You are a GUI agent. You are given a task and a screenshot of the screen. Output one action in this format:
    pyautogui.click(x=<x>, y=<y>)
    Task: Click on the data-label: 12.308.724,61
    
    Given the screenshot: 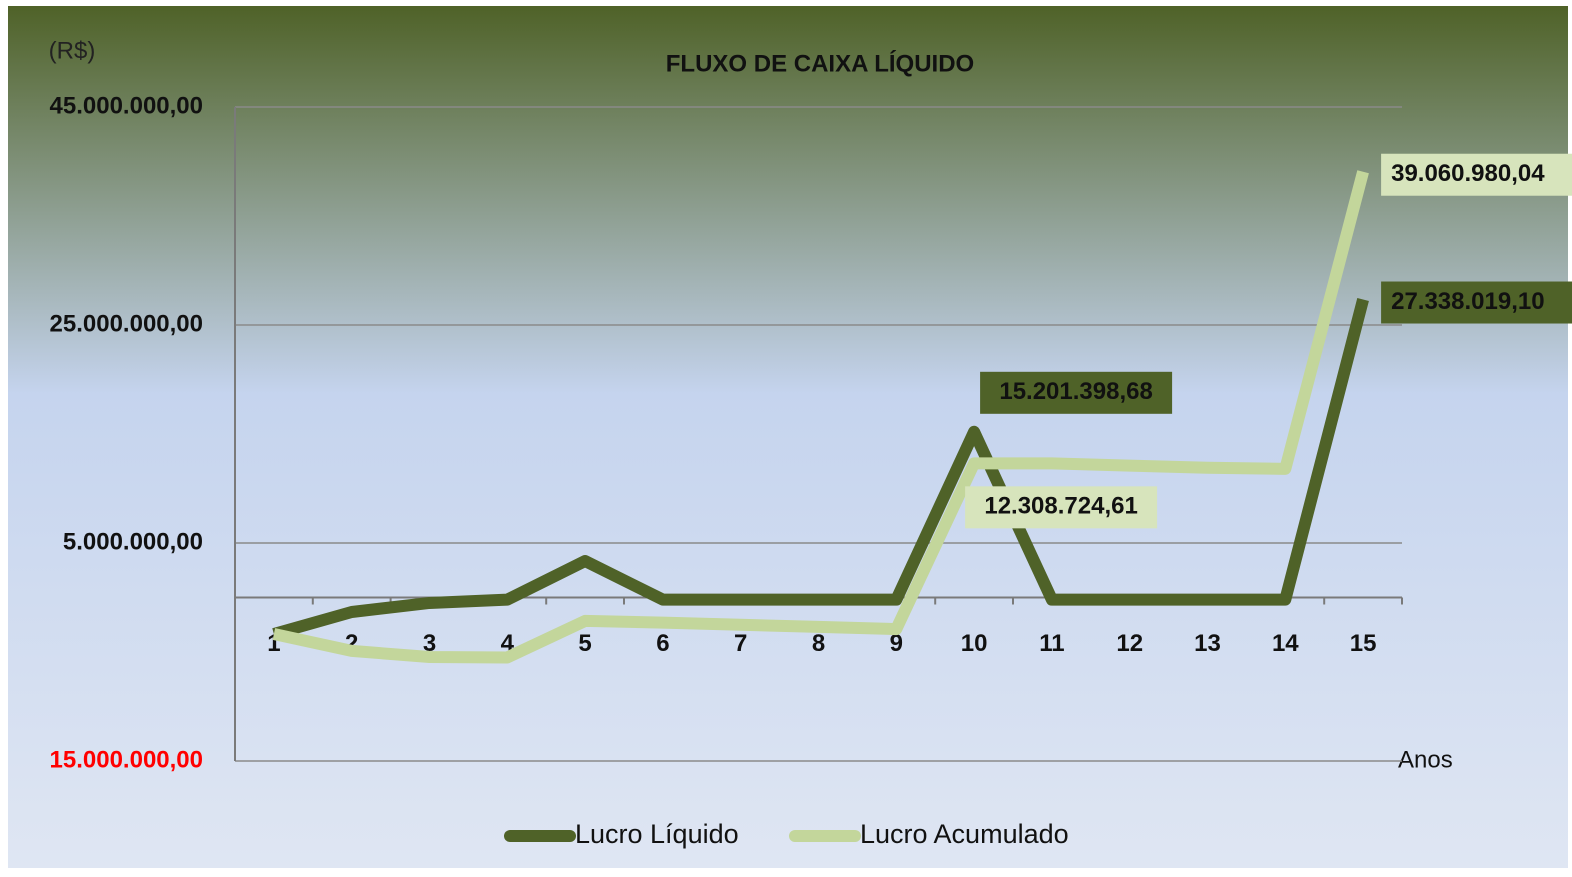 What is the action you would take?
    pyautogui.click(x=1060, y=506)
    